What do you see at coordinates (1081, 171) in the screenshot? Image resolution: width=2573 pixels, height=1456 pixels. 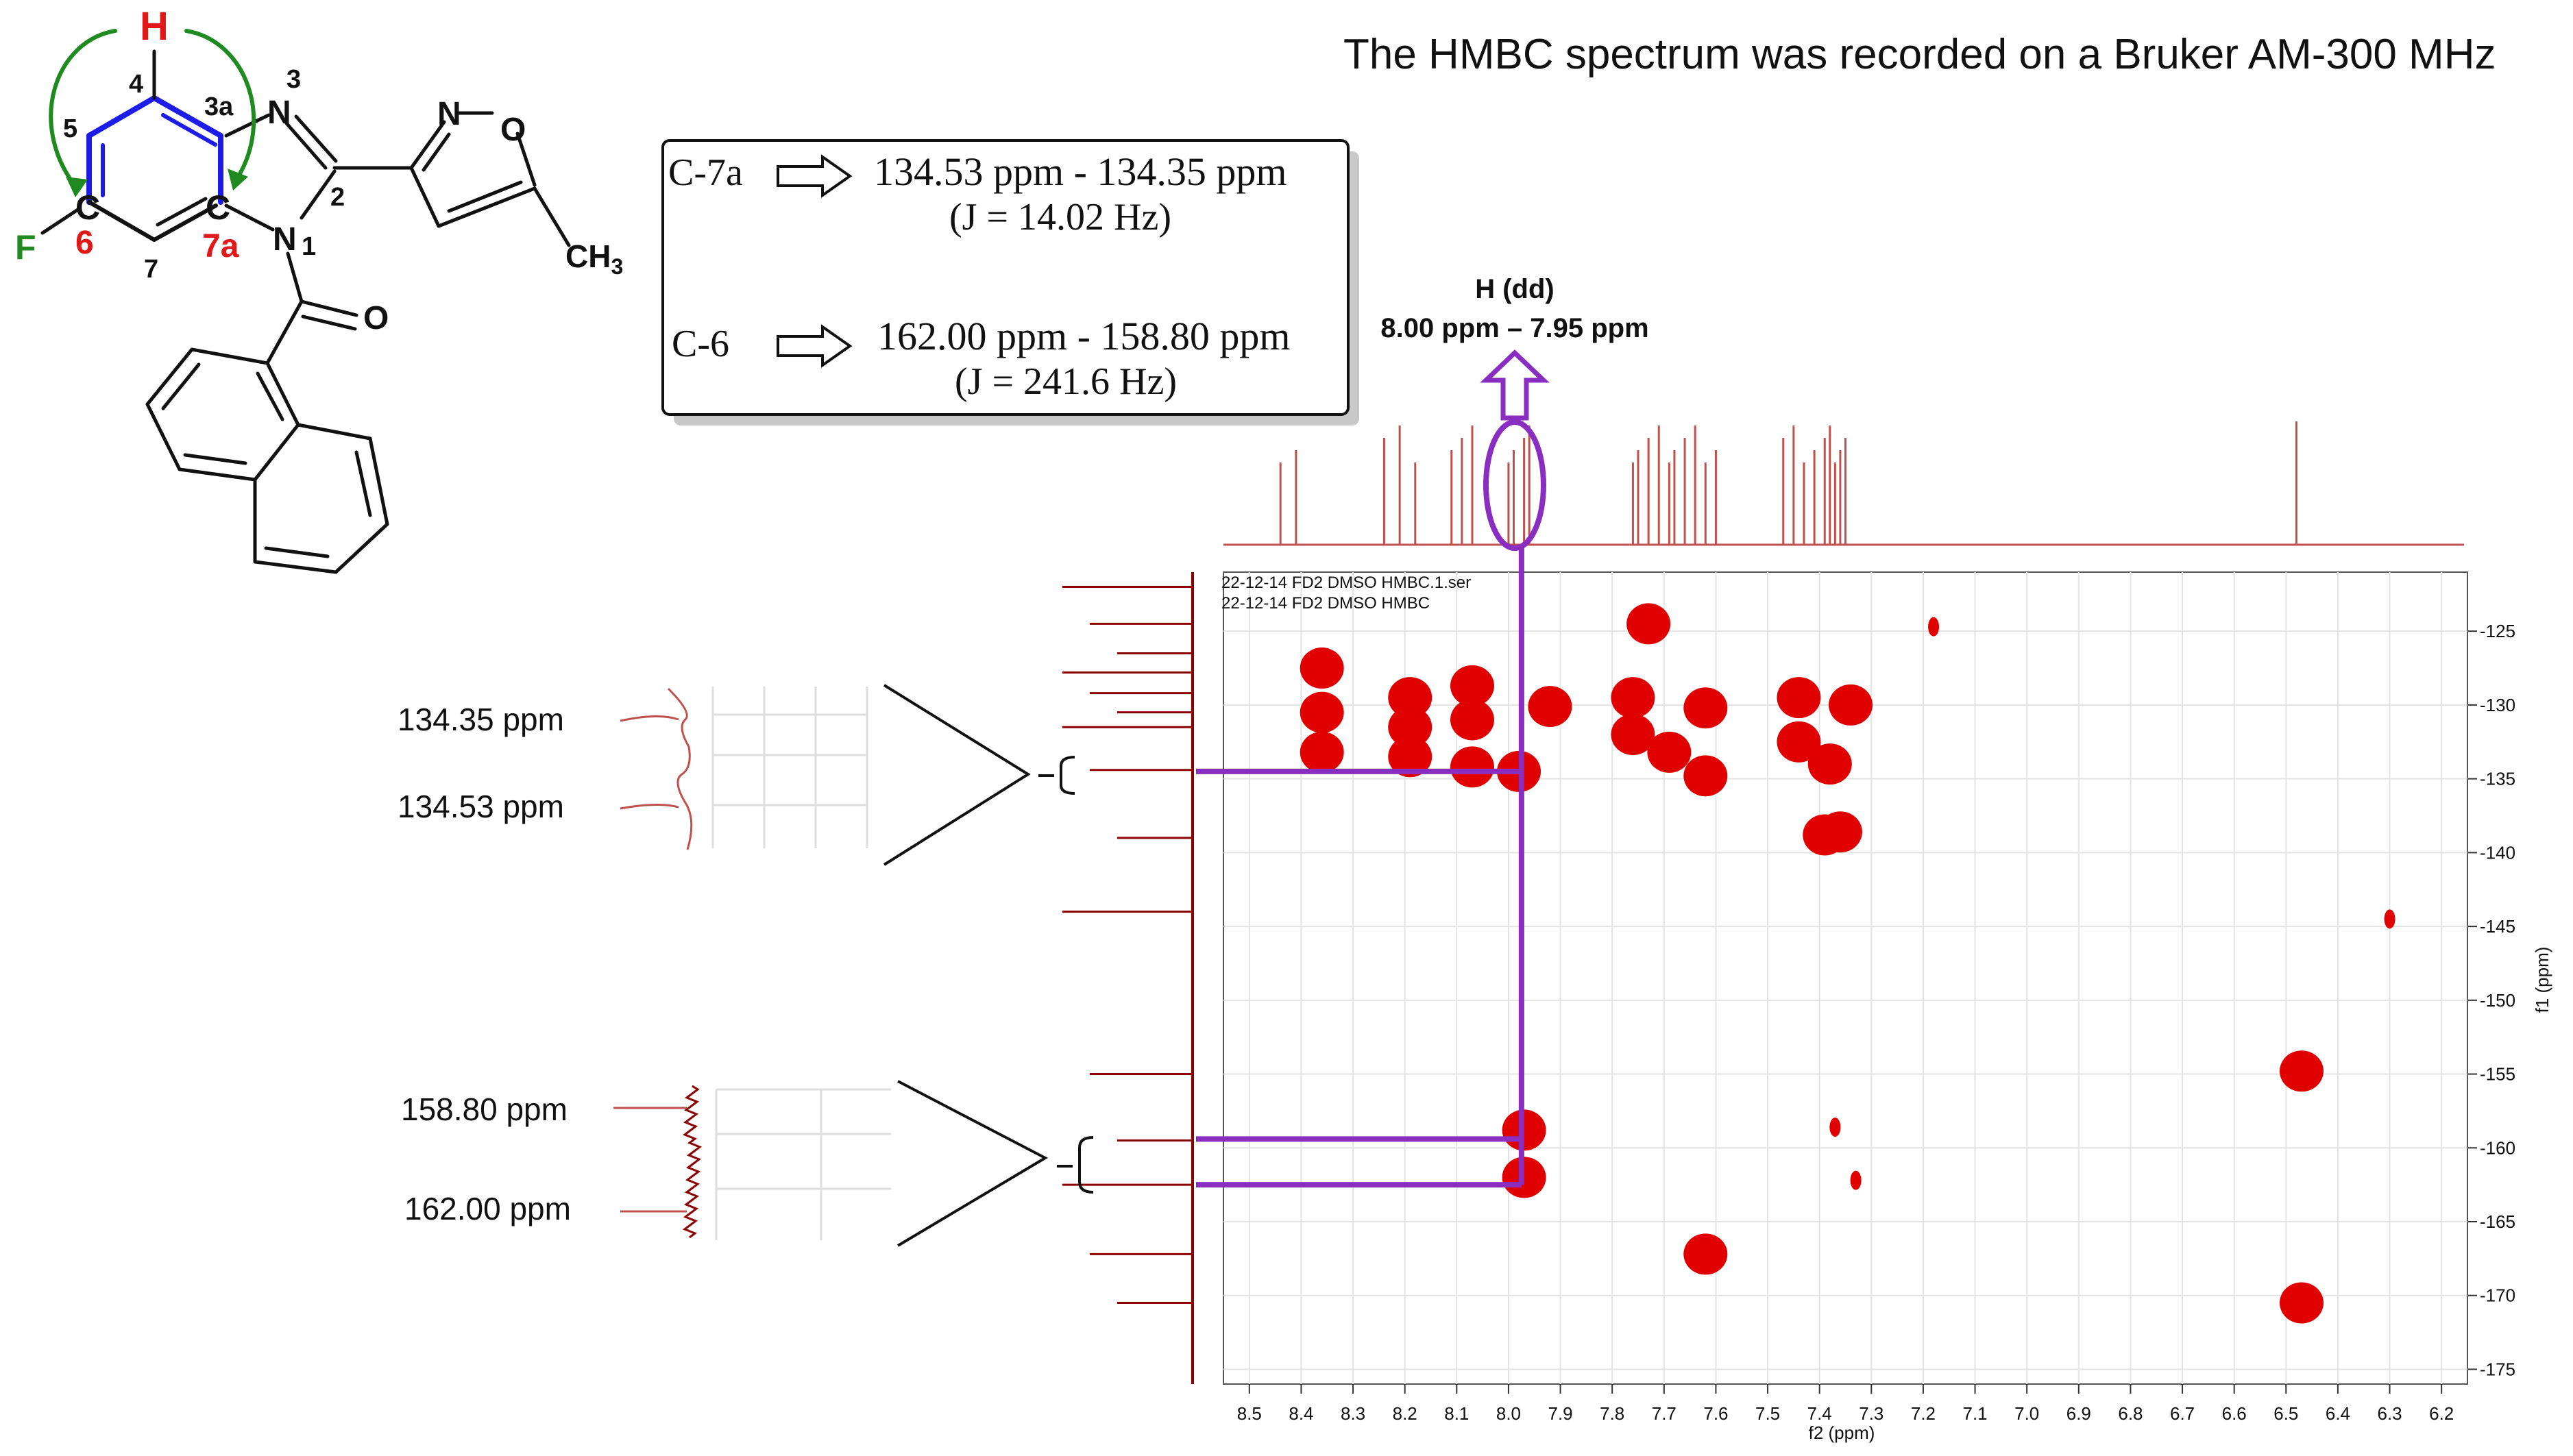 I see `c7a-values: 134.53 ppm - 134.35 ppm` at bounding box center [1081, 171].